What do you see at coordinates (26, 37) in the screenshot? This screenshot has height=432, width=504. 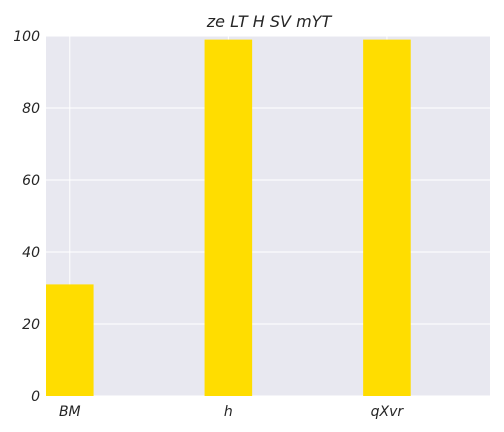 I see `y-tick-label: 100` at bounding box center [26, 37].